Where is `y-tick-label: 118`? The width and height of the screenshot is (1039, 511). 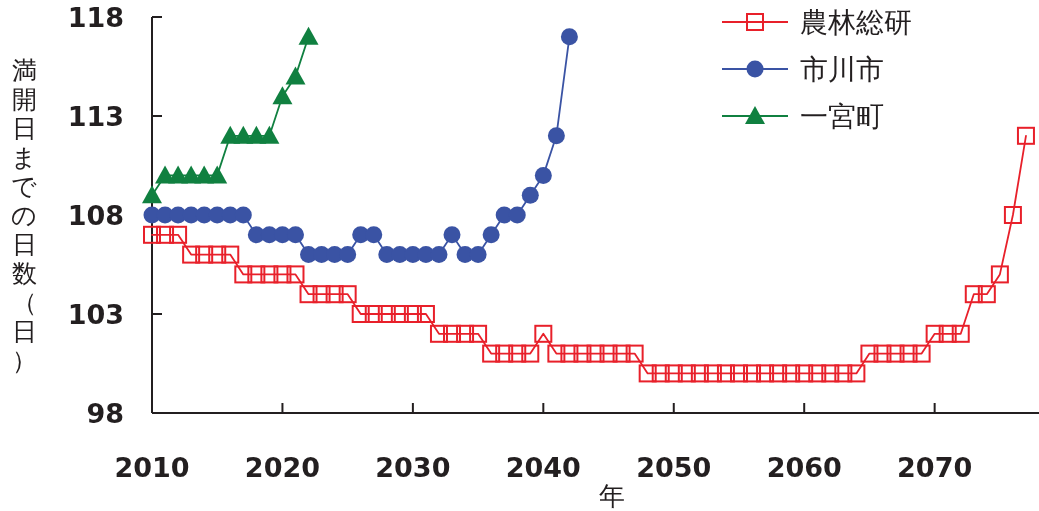 y-tick-label: 118 is located at coordinates (95, 17).